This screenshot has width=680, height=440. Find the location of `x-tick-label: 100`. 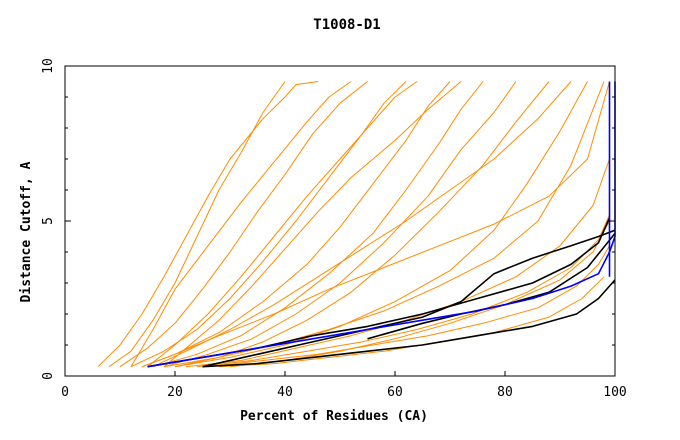

x-tick-label: 100 is located at coordinates (614, 392).